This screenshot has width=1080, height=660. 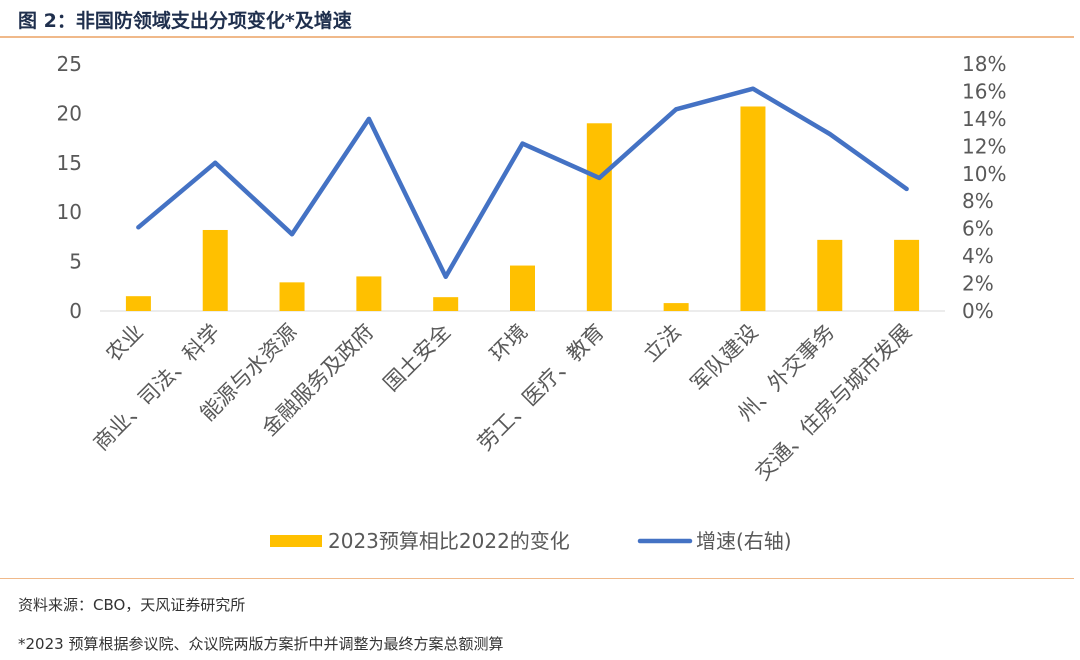 What do you see at coordinates (978, 256) in the screenshot?
I see `y-right-tick-label: 4%` at bounding box center [978, 256].